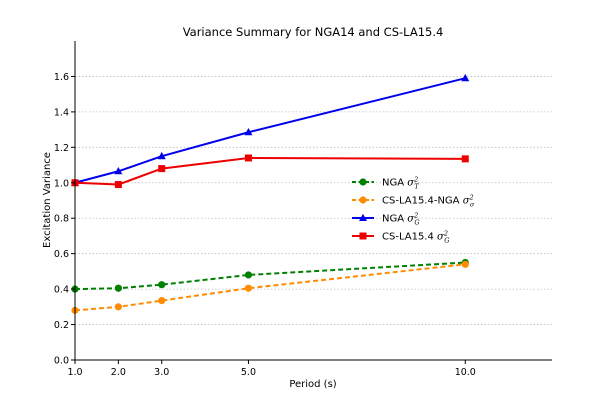 This screenshot has height=400, width=600. Describe the element at coordinates (47, 200) in the screenshot. I see `y-axis-label: Excitation Variance` at that location.